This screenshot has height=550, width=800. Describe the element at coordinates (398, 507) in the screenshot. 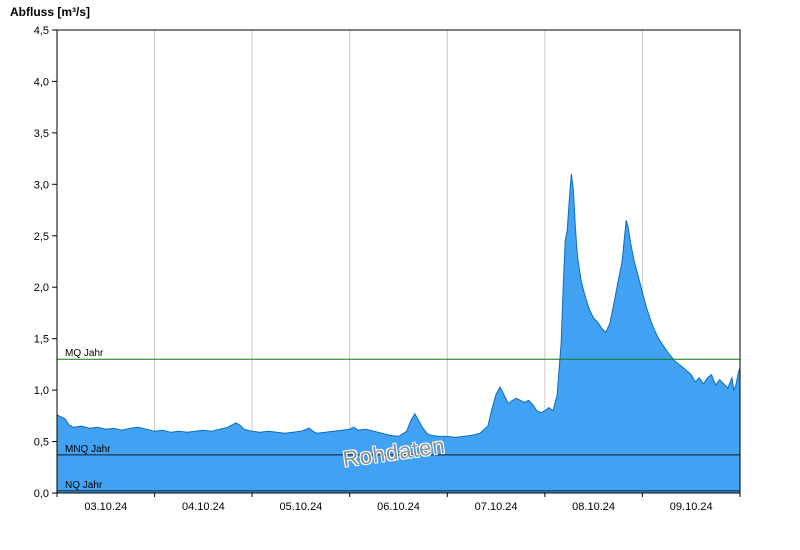

I see `x-tick-label: 06.10.24` at that location.